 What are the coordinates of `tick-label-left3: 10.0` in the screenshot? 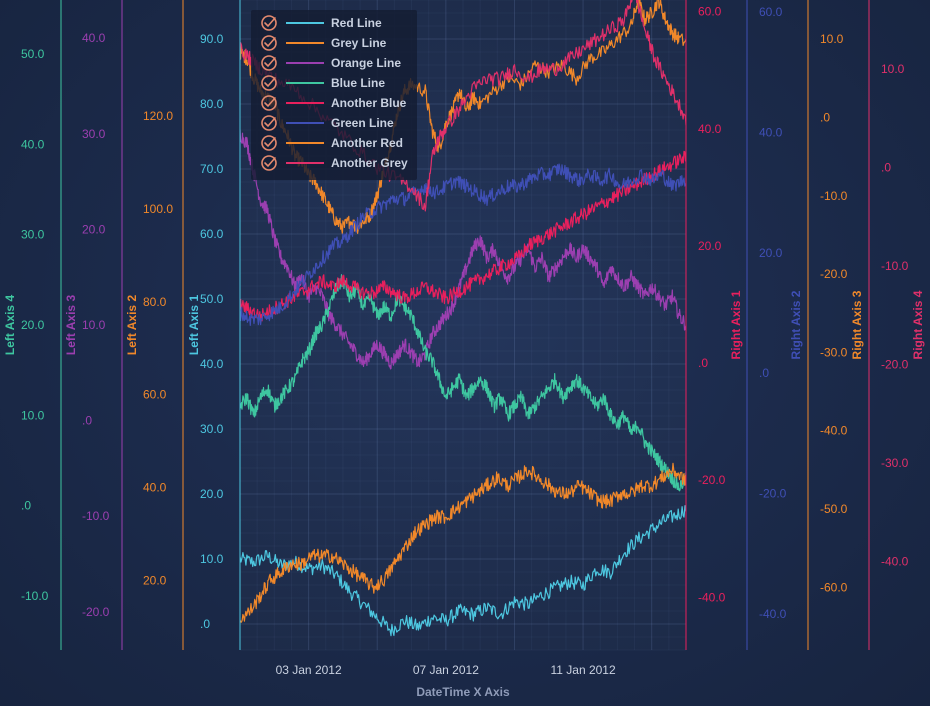 It's located at (94, 325).